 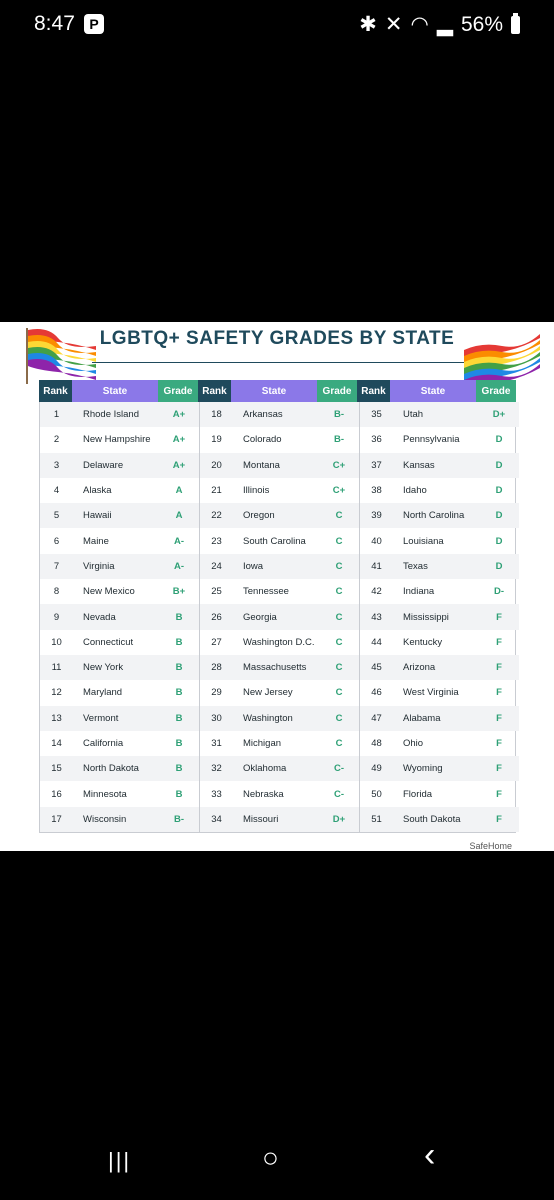 What do you see at coordinates (270, 1157) in the screenshot?
I see `home-button: ○` at bounding box center [270, 1157].